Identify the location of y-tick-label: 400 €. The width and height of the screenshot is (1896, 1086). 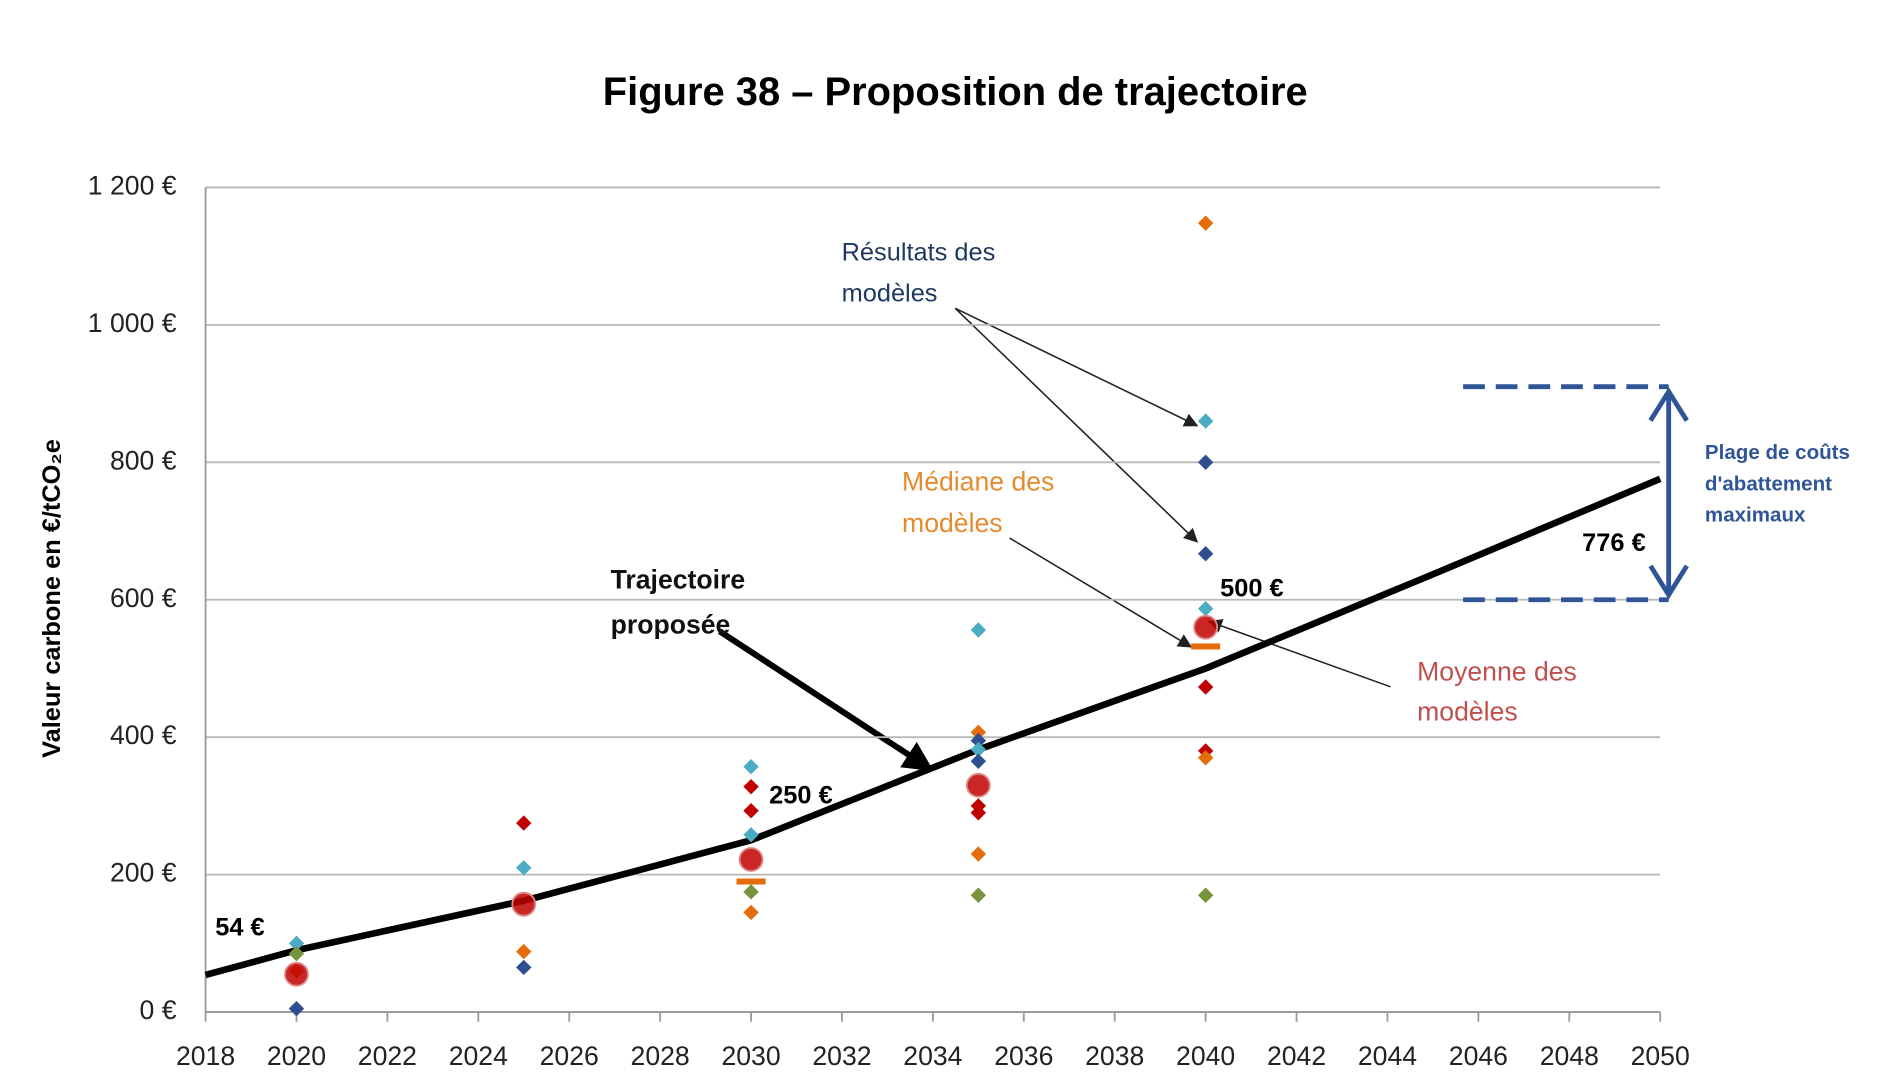
(143, 735).